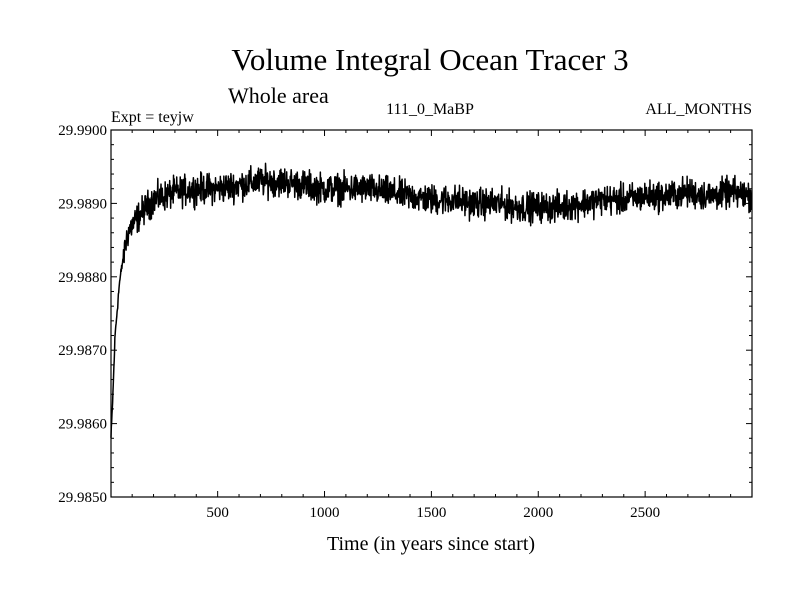 The image size is (800, 600). I want to click on chart-subtitle: Whole area, so click(278, 95).